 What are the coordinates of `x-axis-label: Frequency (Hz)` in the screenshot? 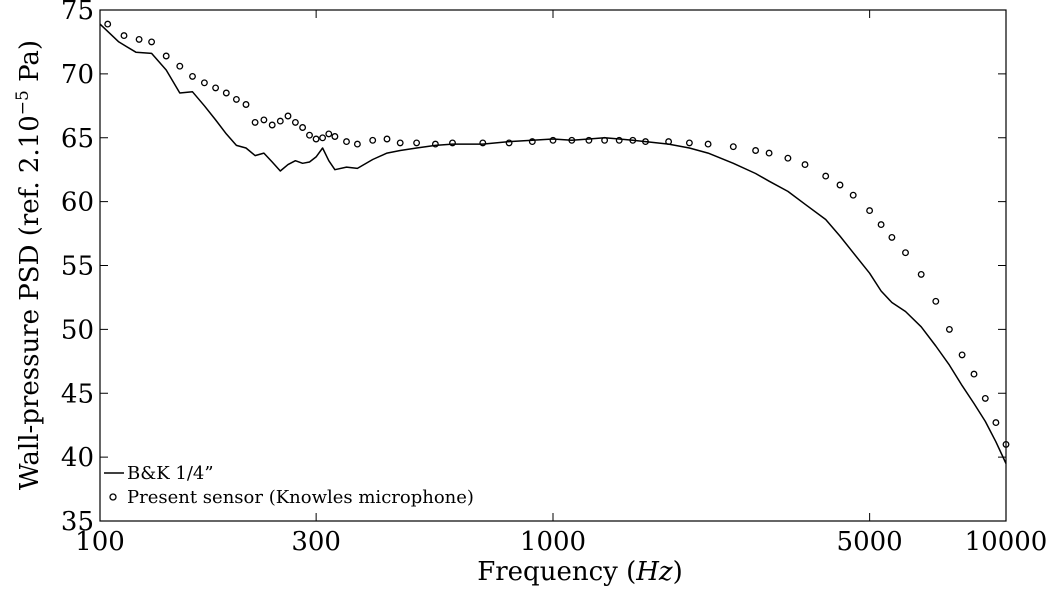 It's located at (580, 572).